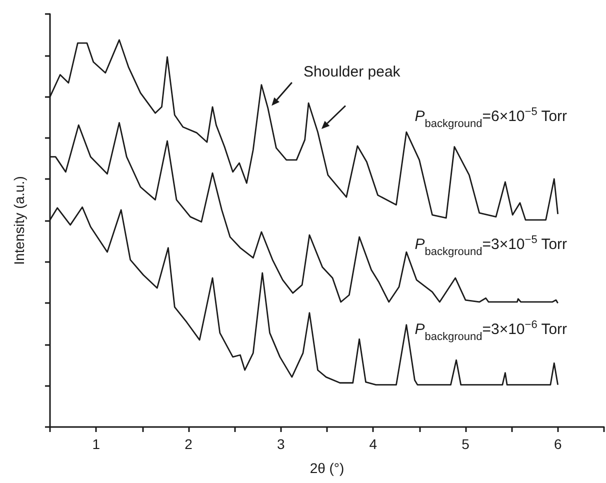 The height and width of the screenshot is (483, 606). Describe the element at coordinates (491, 118) in the screenshot. I see `series-label: P$_{background}$=6×10$^{−5}$ Torr` at that location.